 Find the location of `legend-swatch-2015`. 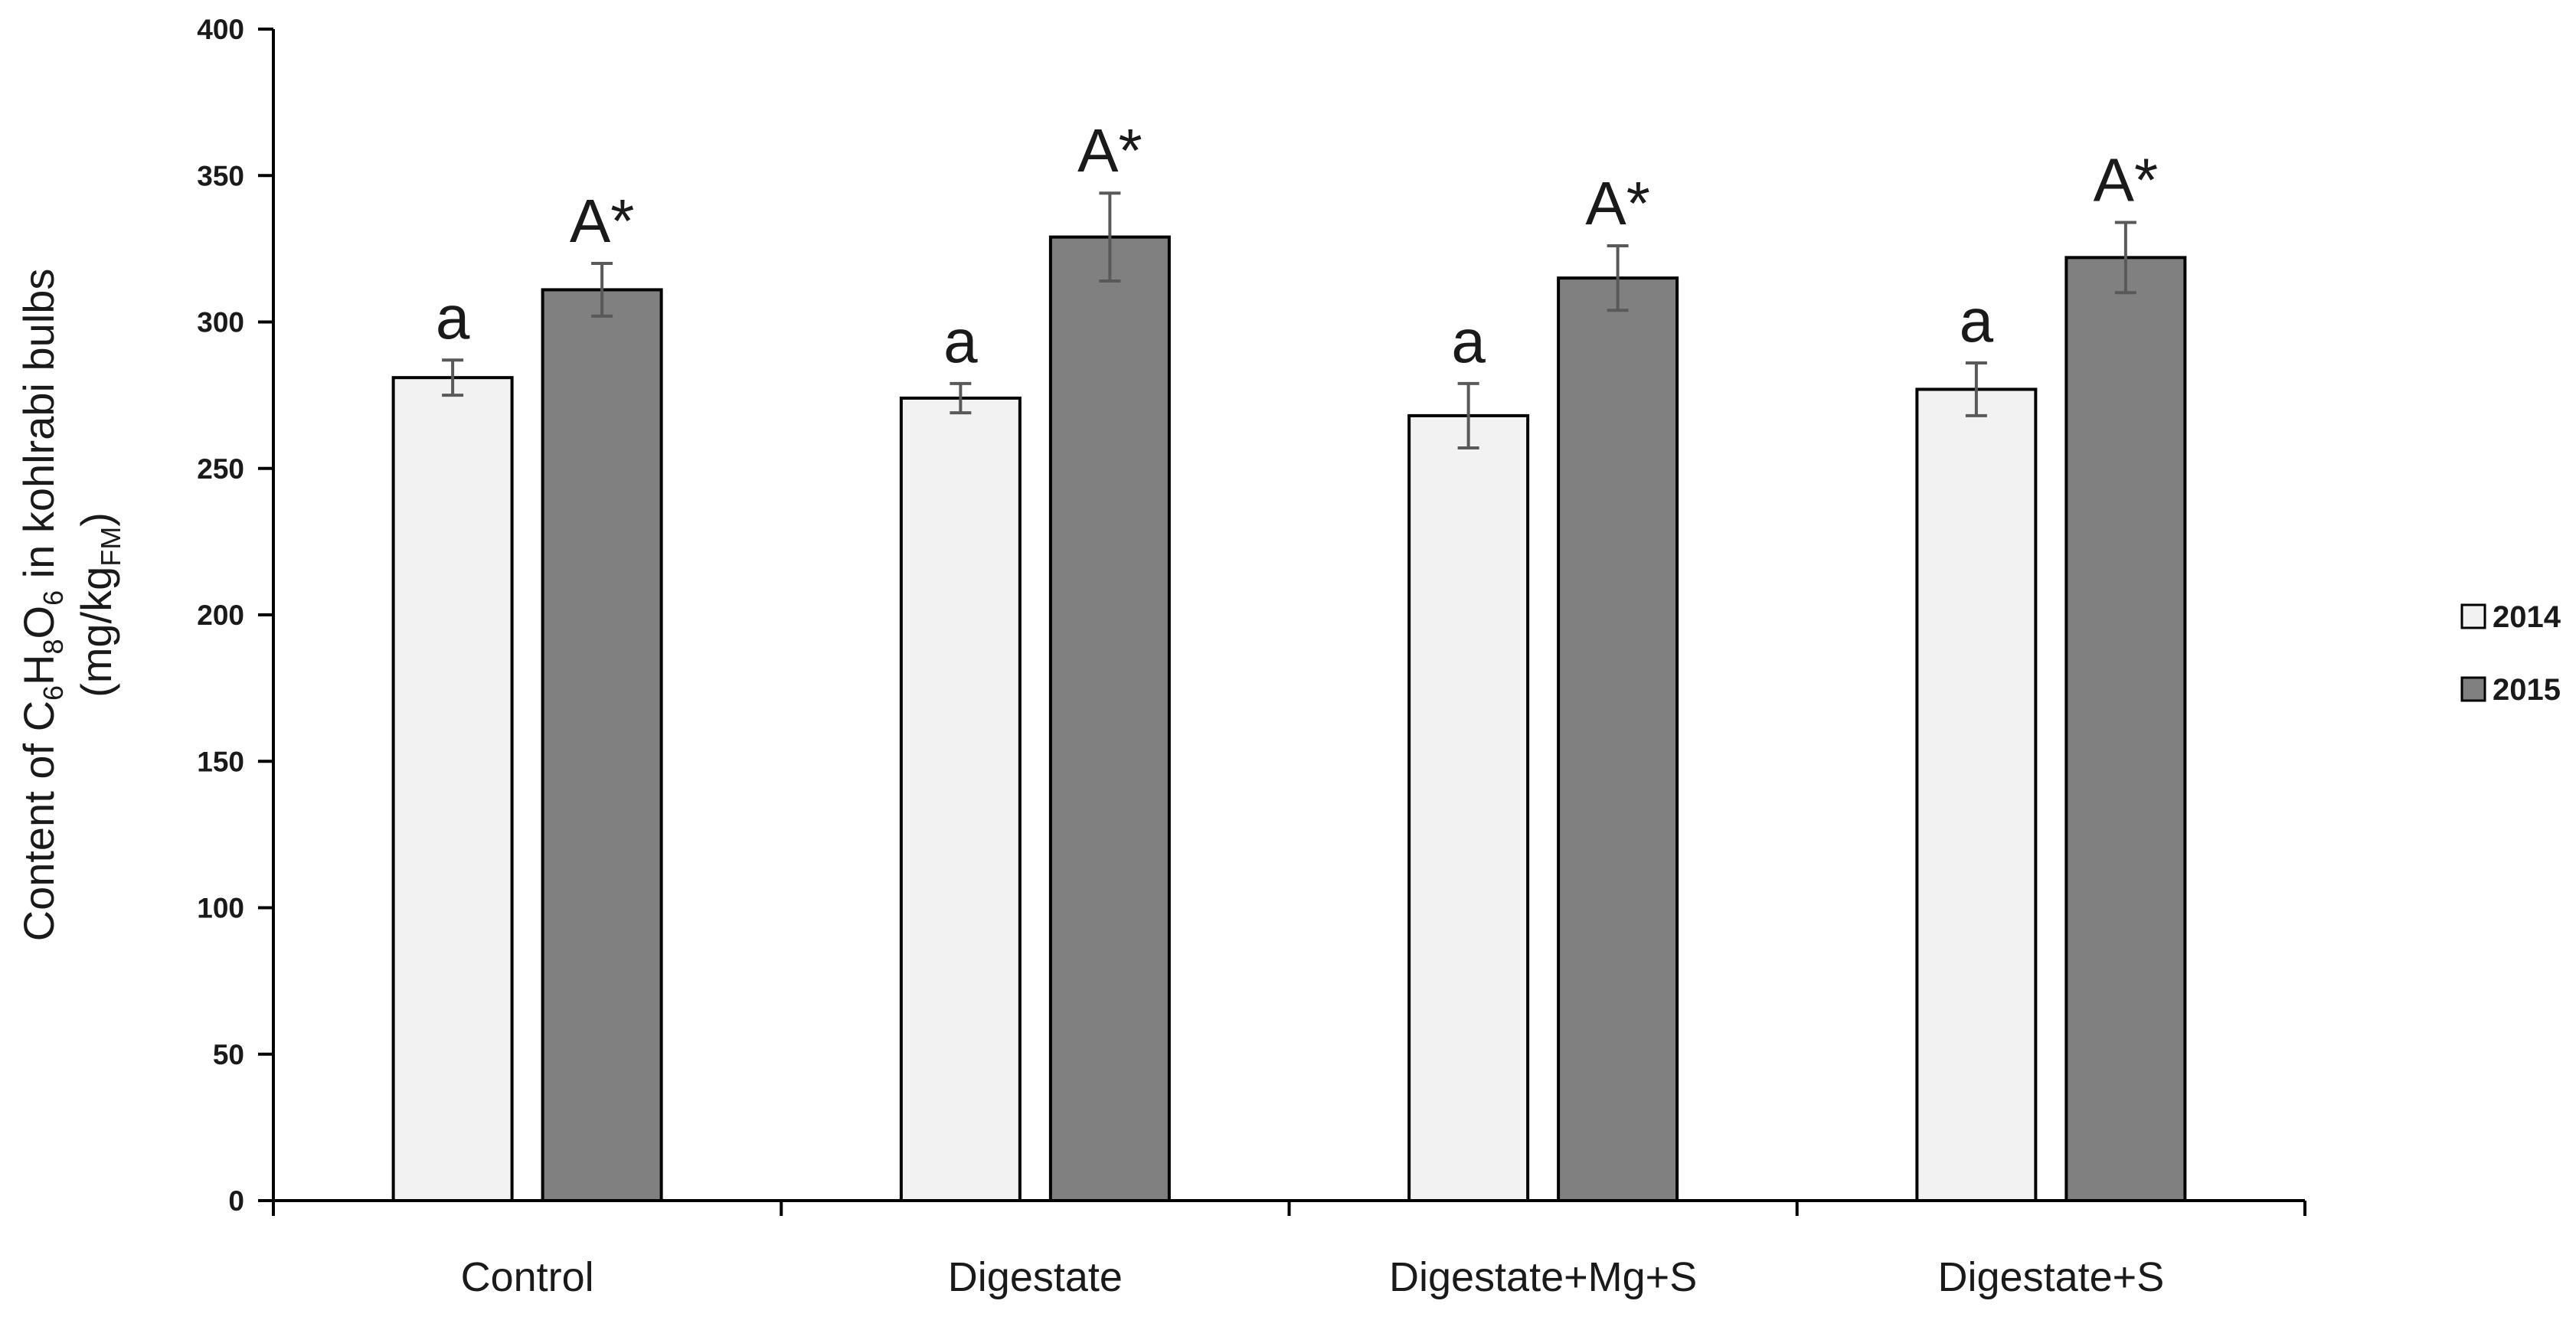

legend-swatch-2015 is located at coordinates (2473, 689).